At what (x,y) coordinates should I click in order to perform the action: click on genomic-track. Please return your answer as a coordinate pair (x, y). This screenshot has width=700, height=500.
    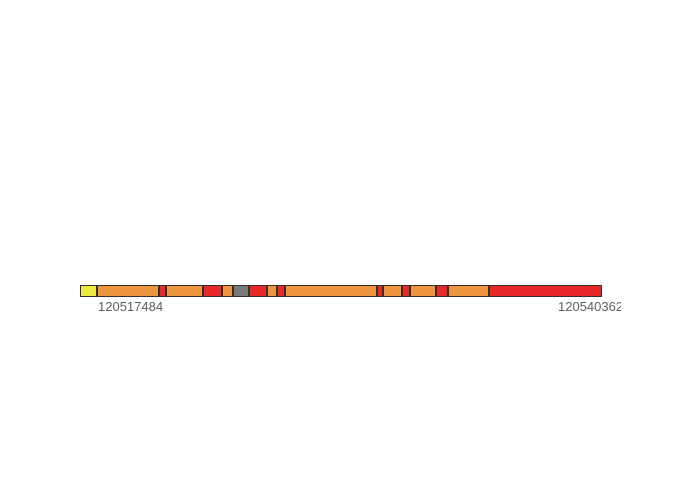
    Looking at the image, I should click on (341, 291).